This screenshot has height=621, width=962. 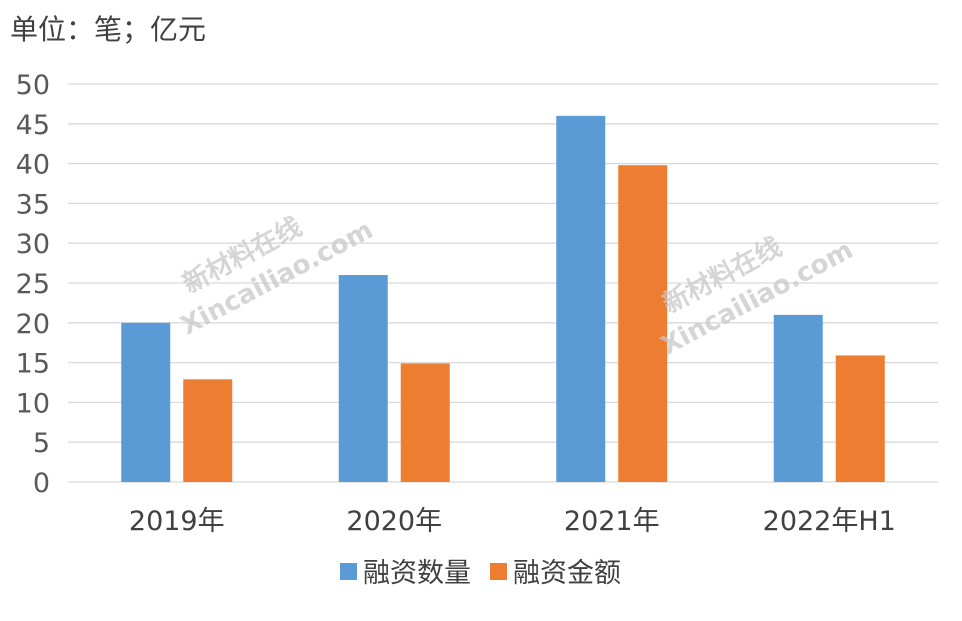 I want to click on legend-label: 融资金额, so click(x=567, y=573).